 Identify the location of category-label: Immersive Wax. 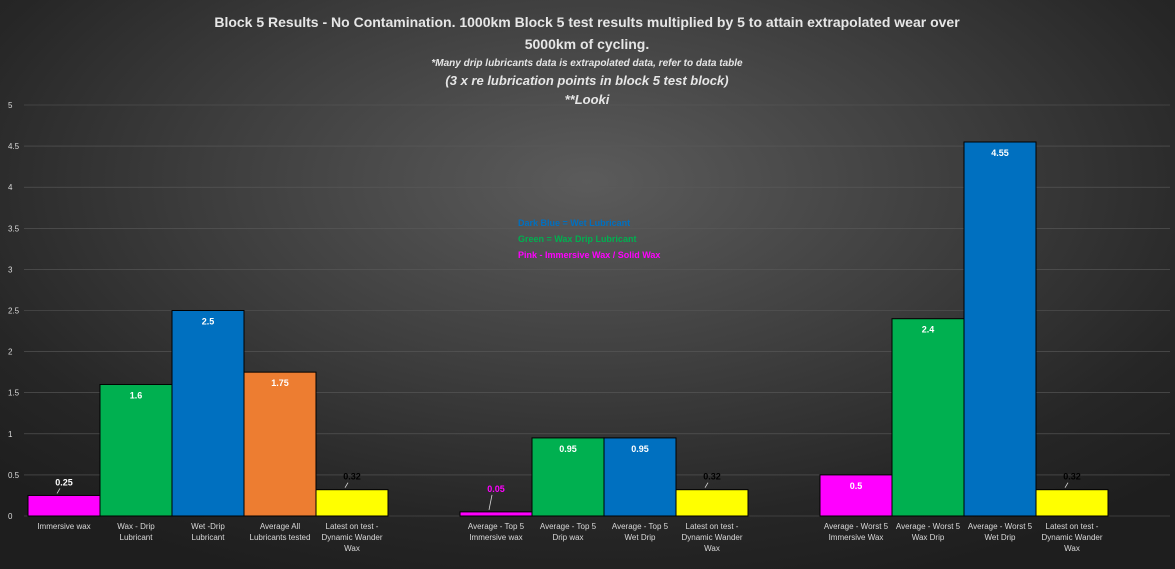
(856, 537).